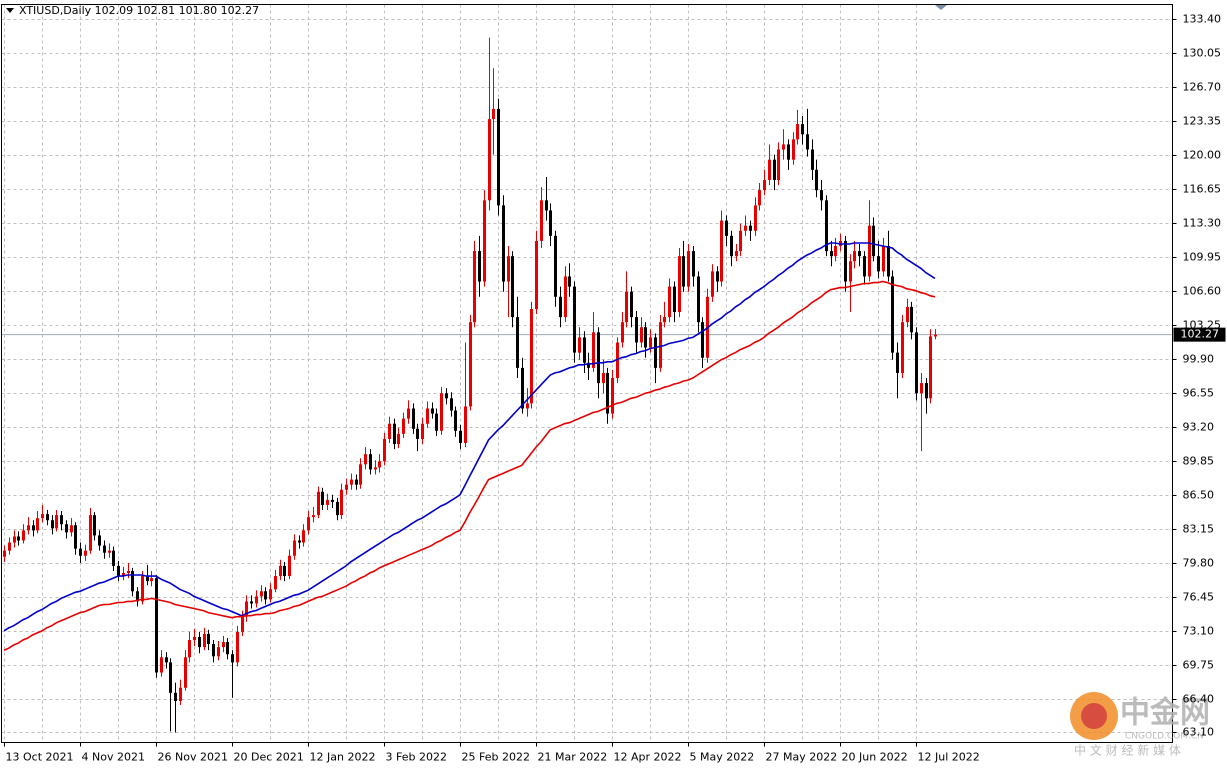 The width and height of the screenshot is (1227, 768). I want to click on x-tick-label: 4 Nov 2021, so click(113, 757).